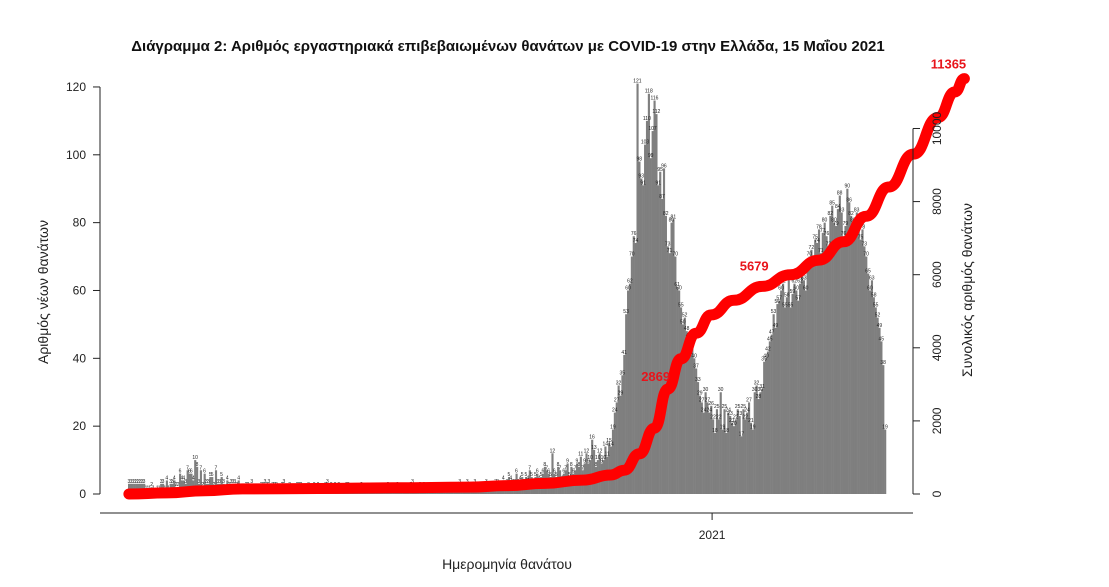 This screenshot has width=1109, height=587. Describe the element at coordinates (702, 400) in the screenshot. I see `bar-value-label: 27` at that location.